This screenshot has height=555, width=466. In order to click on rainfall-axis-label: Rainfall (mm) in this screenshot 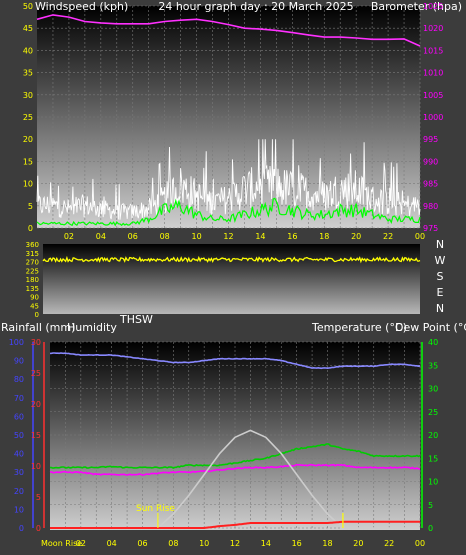, I will do `click(38, 327)`.